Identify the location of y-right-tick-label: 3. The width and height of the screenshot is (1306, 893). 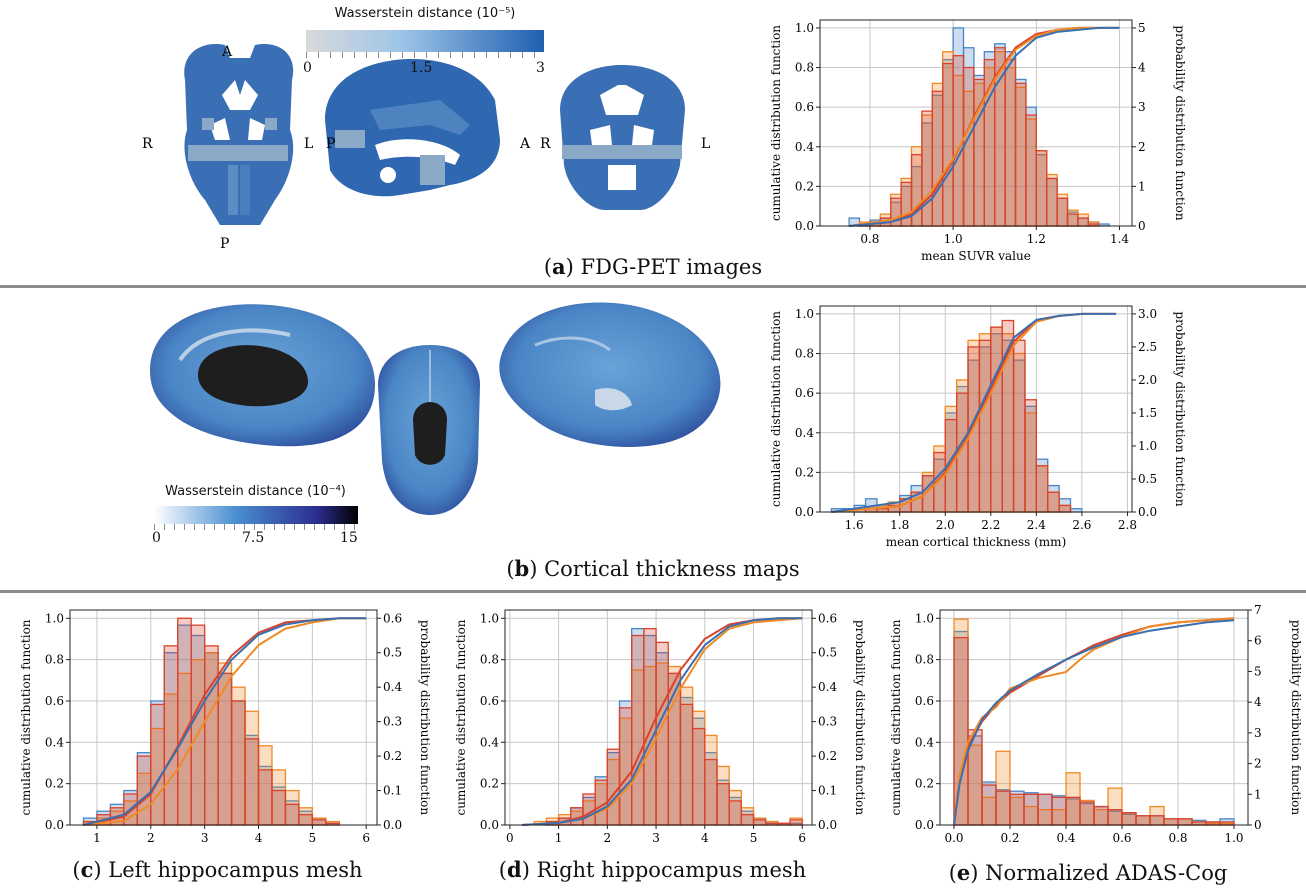
(1142, 107).